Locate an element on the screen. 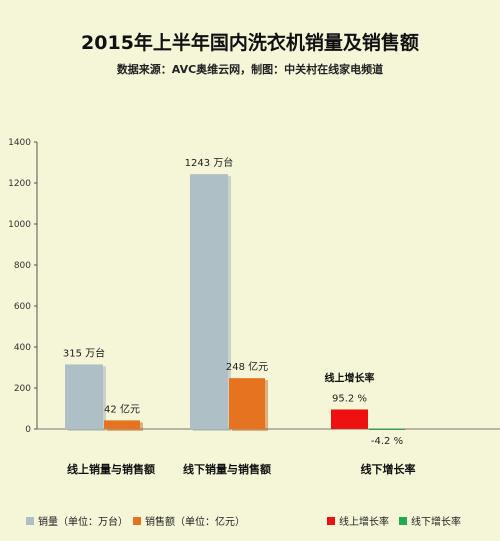 This screenshot has height=541, width=500. data-label: 1243 万台 is located at coordinates (209, 162).